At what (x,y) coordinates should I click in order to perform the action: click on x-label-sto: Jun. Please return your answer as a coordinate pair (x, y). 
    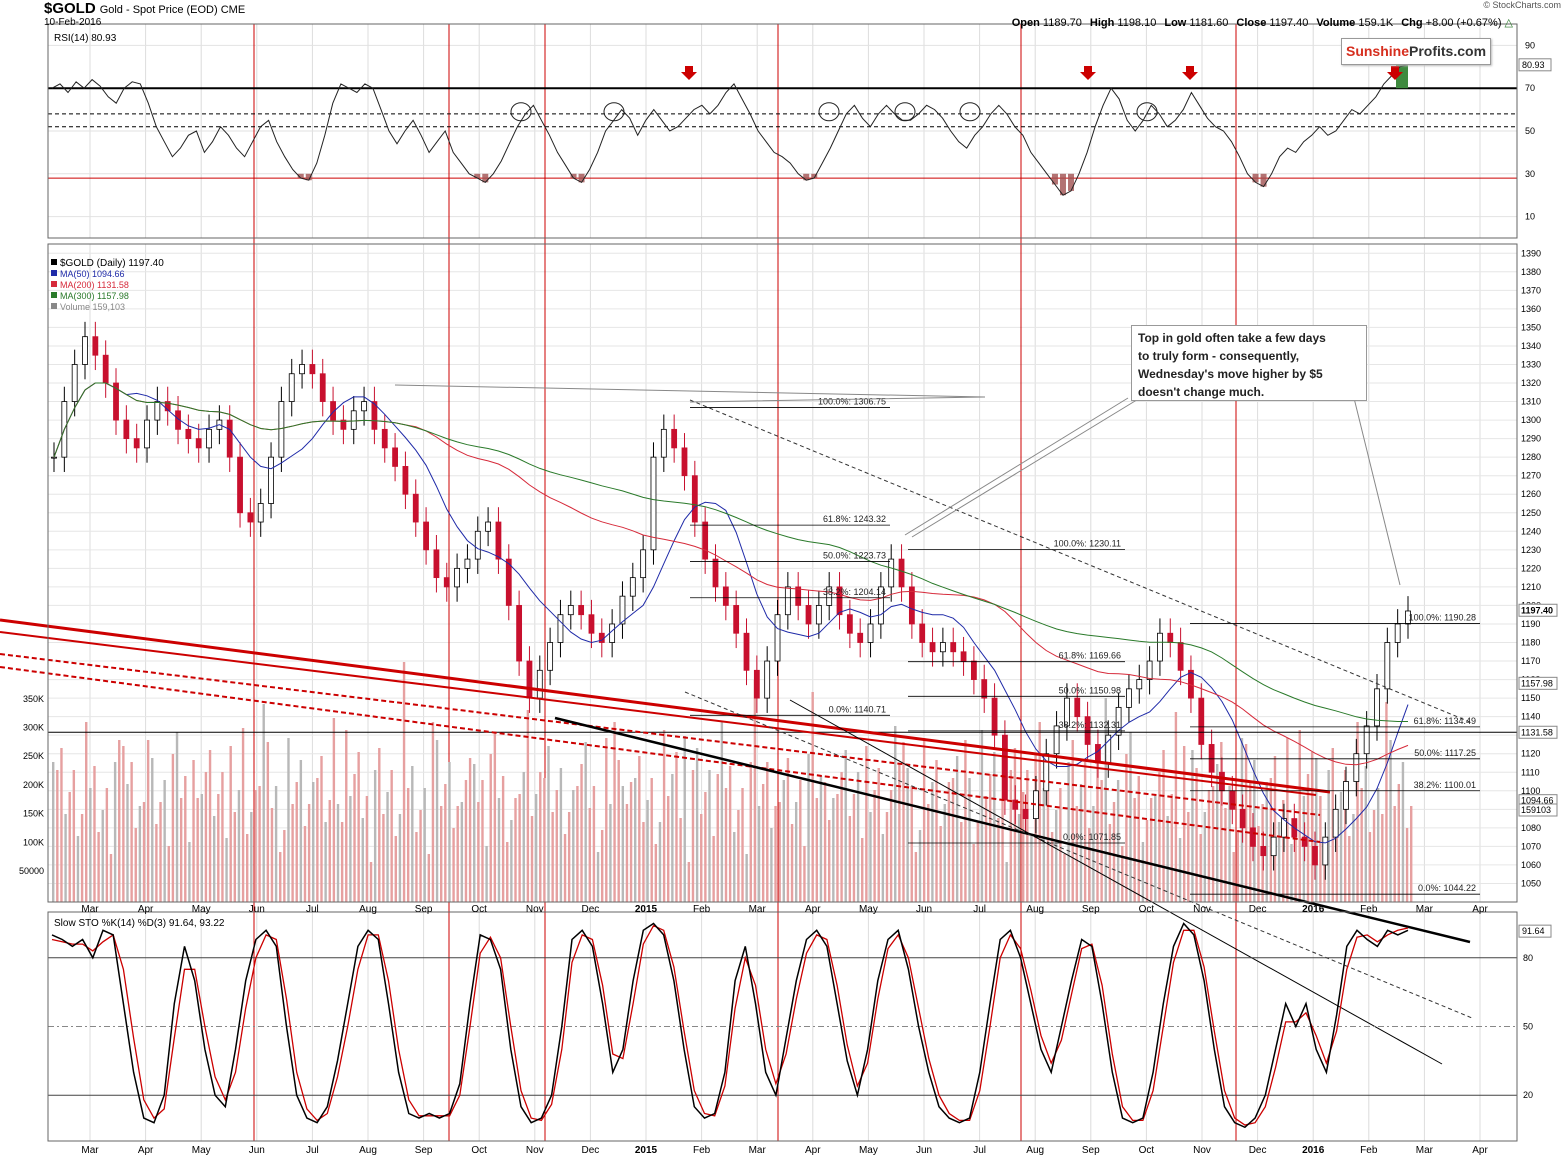
    Looking at the image, I should click on (924, 1150).